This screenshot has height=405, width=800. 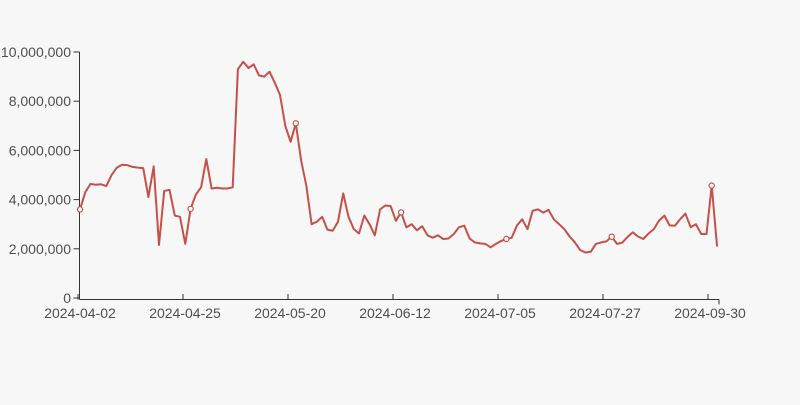 What do you see at coordinates (500, 313) in the screenshot?
I see `x-tick-label: 2024-07-05` at bounding box center [500, 313].